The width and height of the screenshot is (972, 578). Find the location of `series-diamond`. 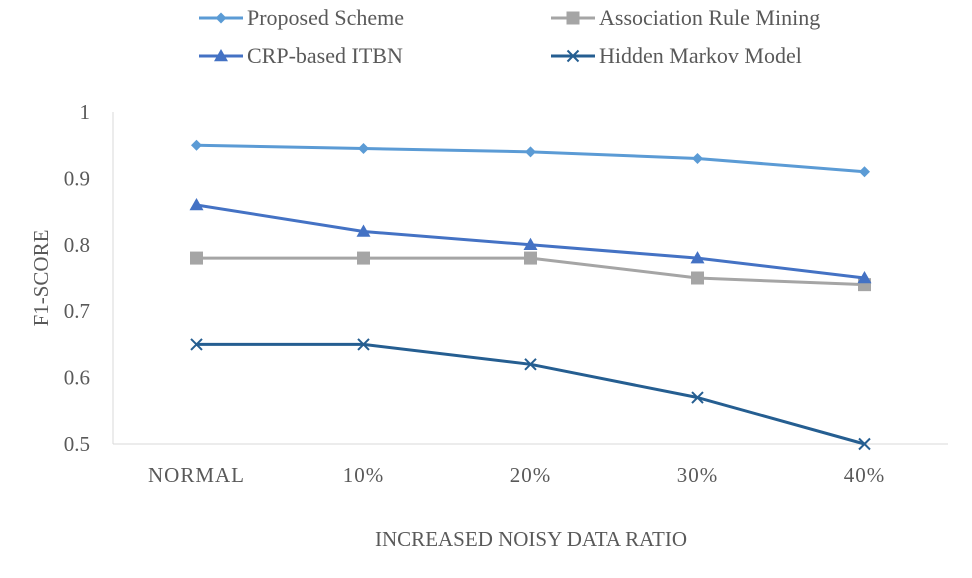

series-diamond is located at coordinates (530, 158).